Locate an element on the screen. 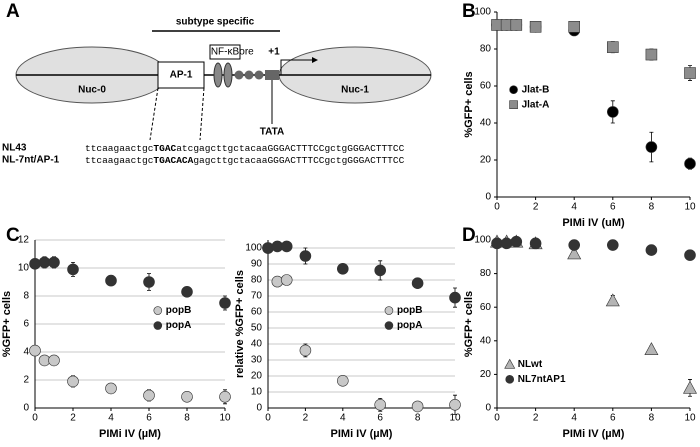 This screenshot has height=447, width=700. x-axis-label: PIMi IV (uM) is located at coordinates (593, 223).